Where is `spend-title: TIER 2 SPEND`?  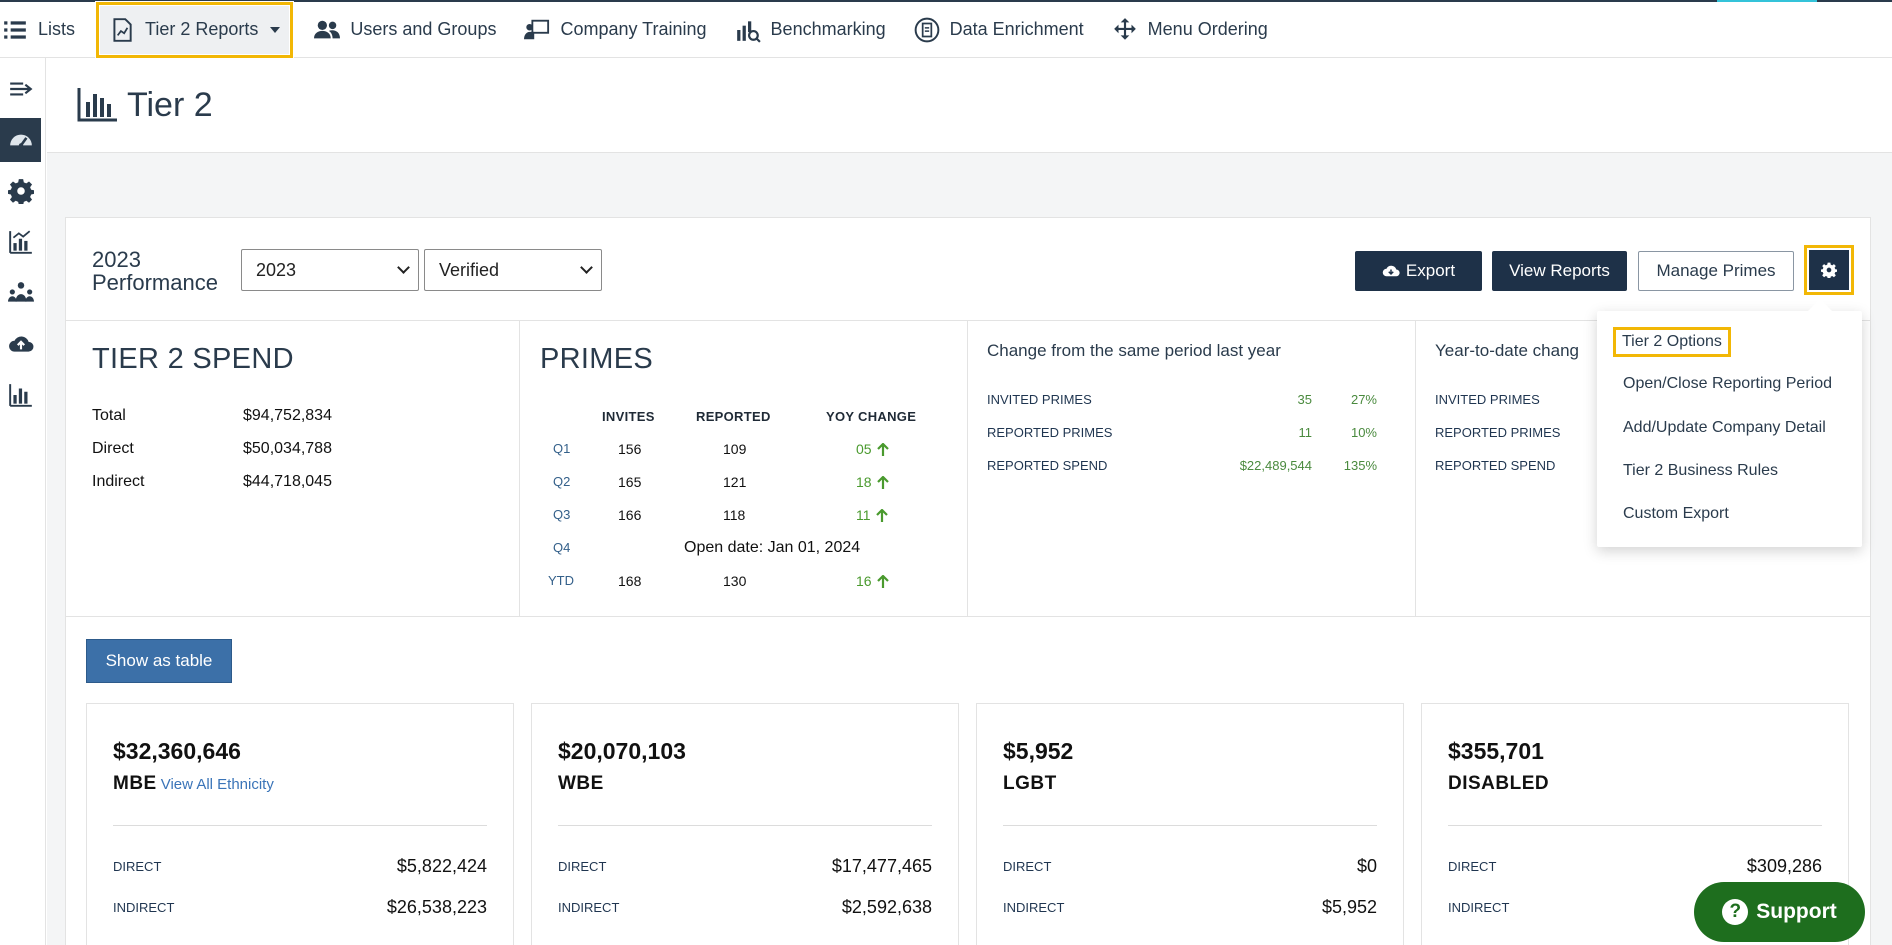 spend-title: TIER 2 SPEND is located at coordinates (193, 359).